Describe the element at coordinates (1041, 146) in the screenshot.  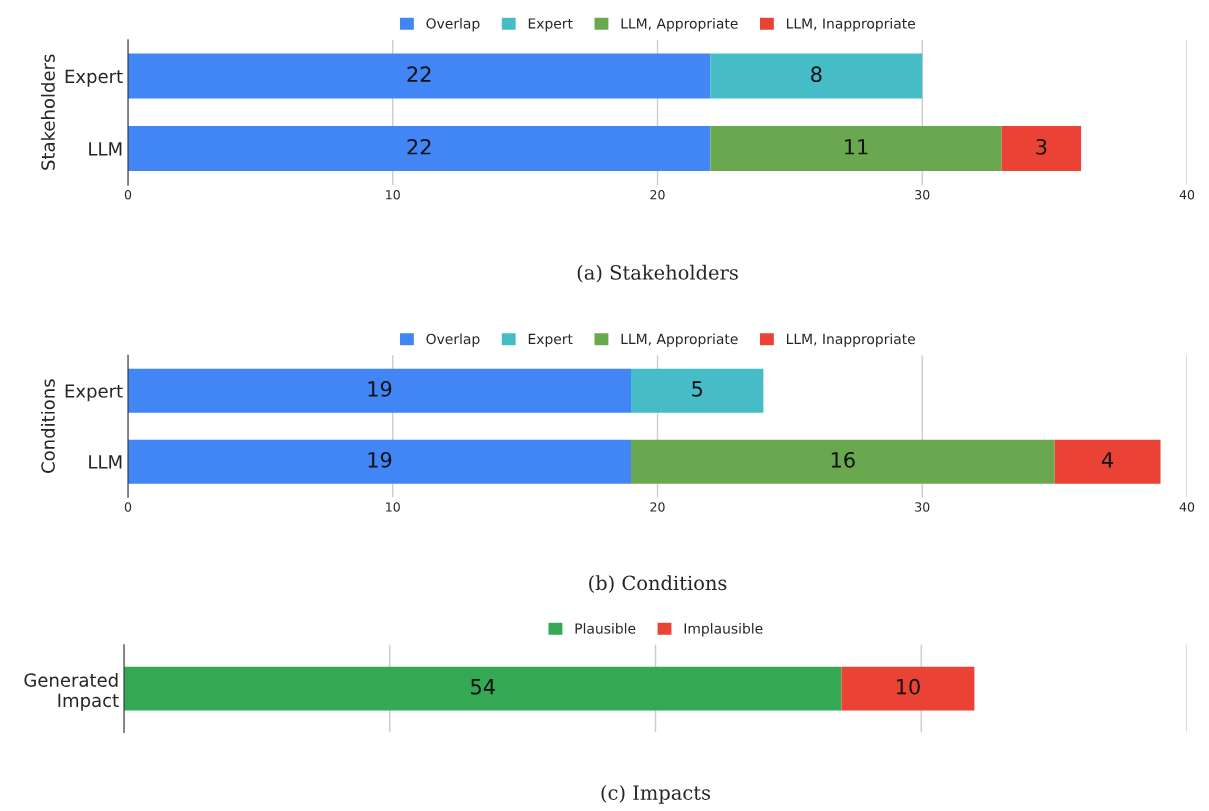
I see `data-label: 3` at that location.